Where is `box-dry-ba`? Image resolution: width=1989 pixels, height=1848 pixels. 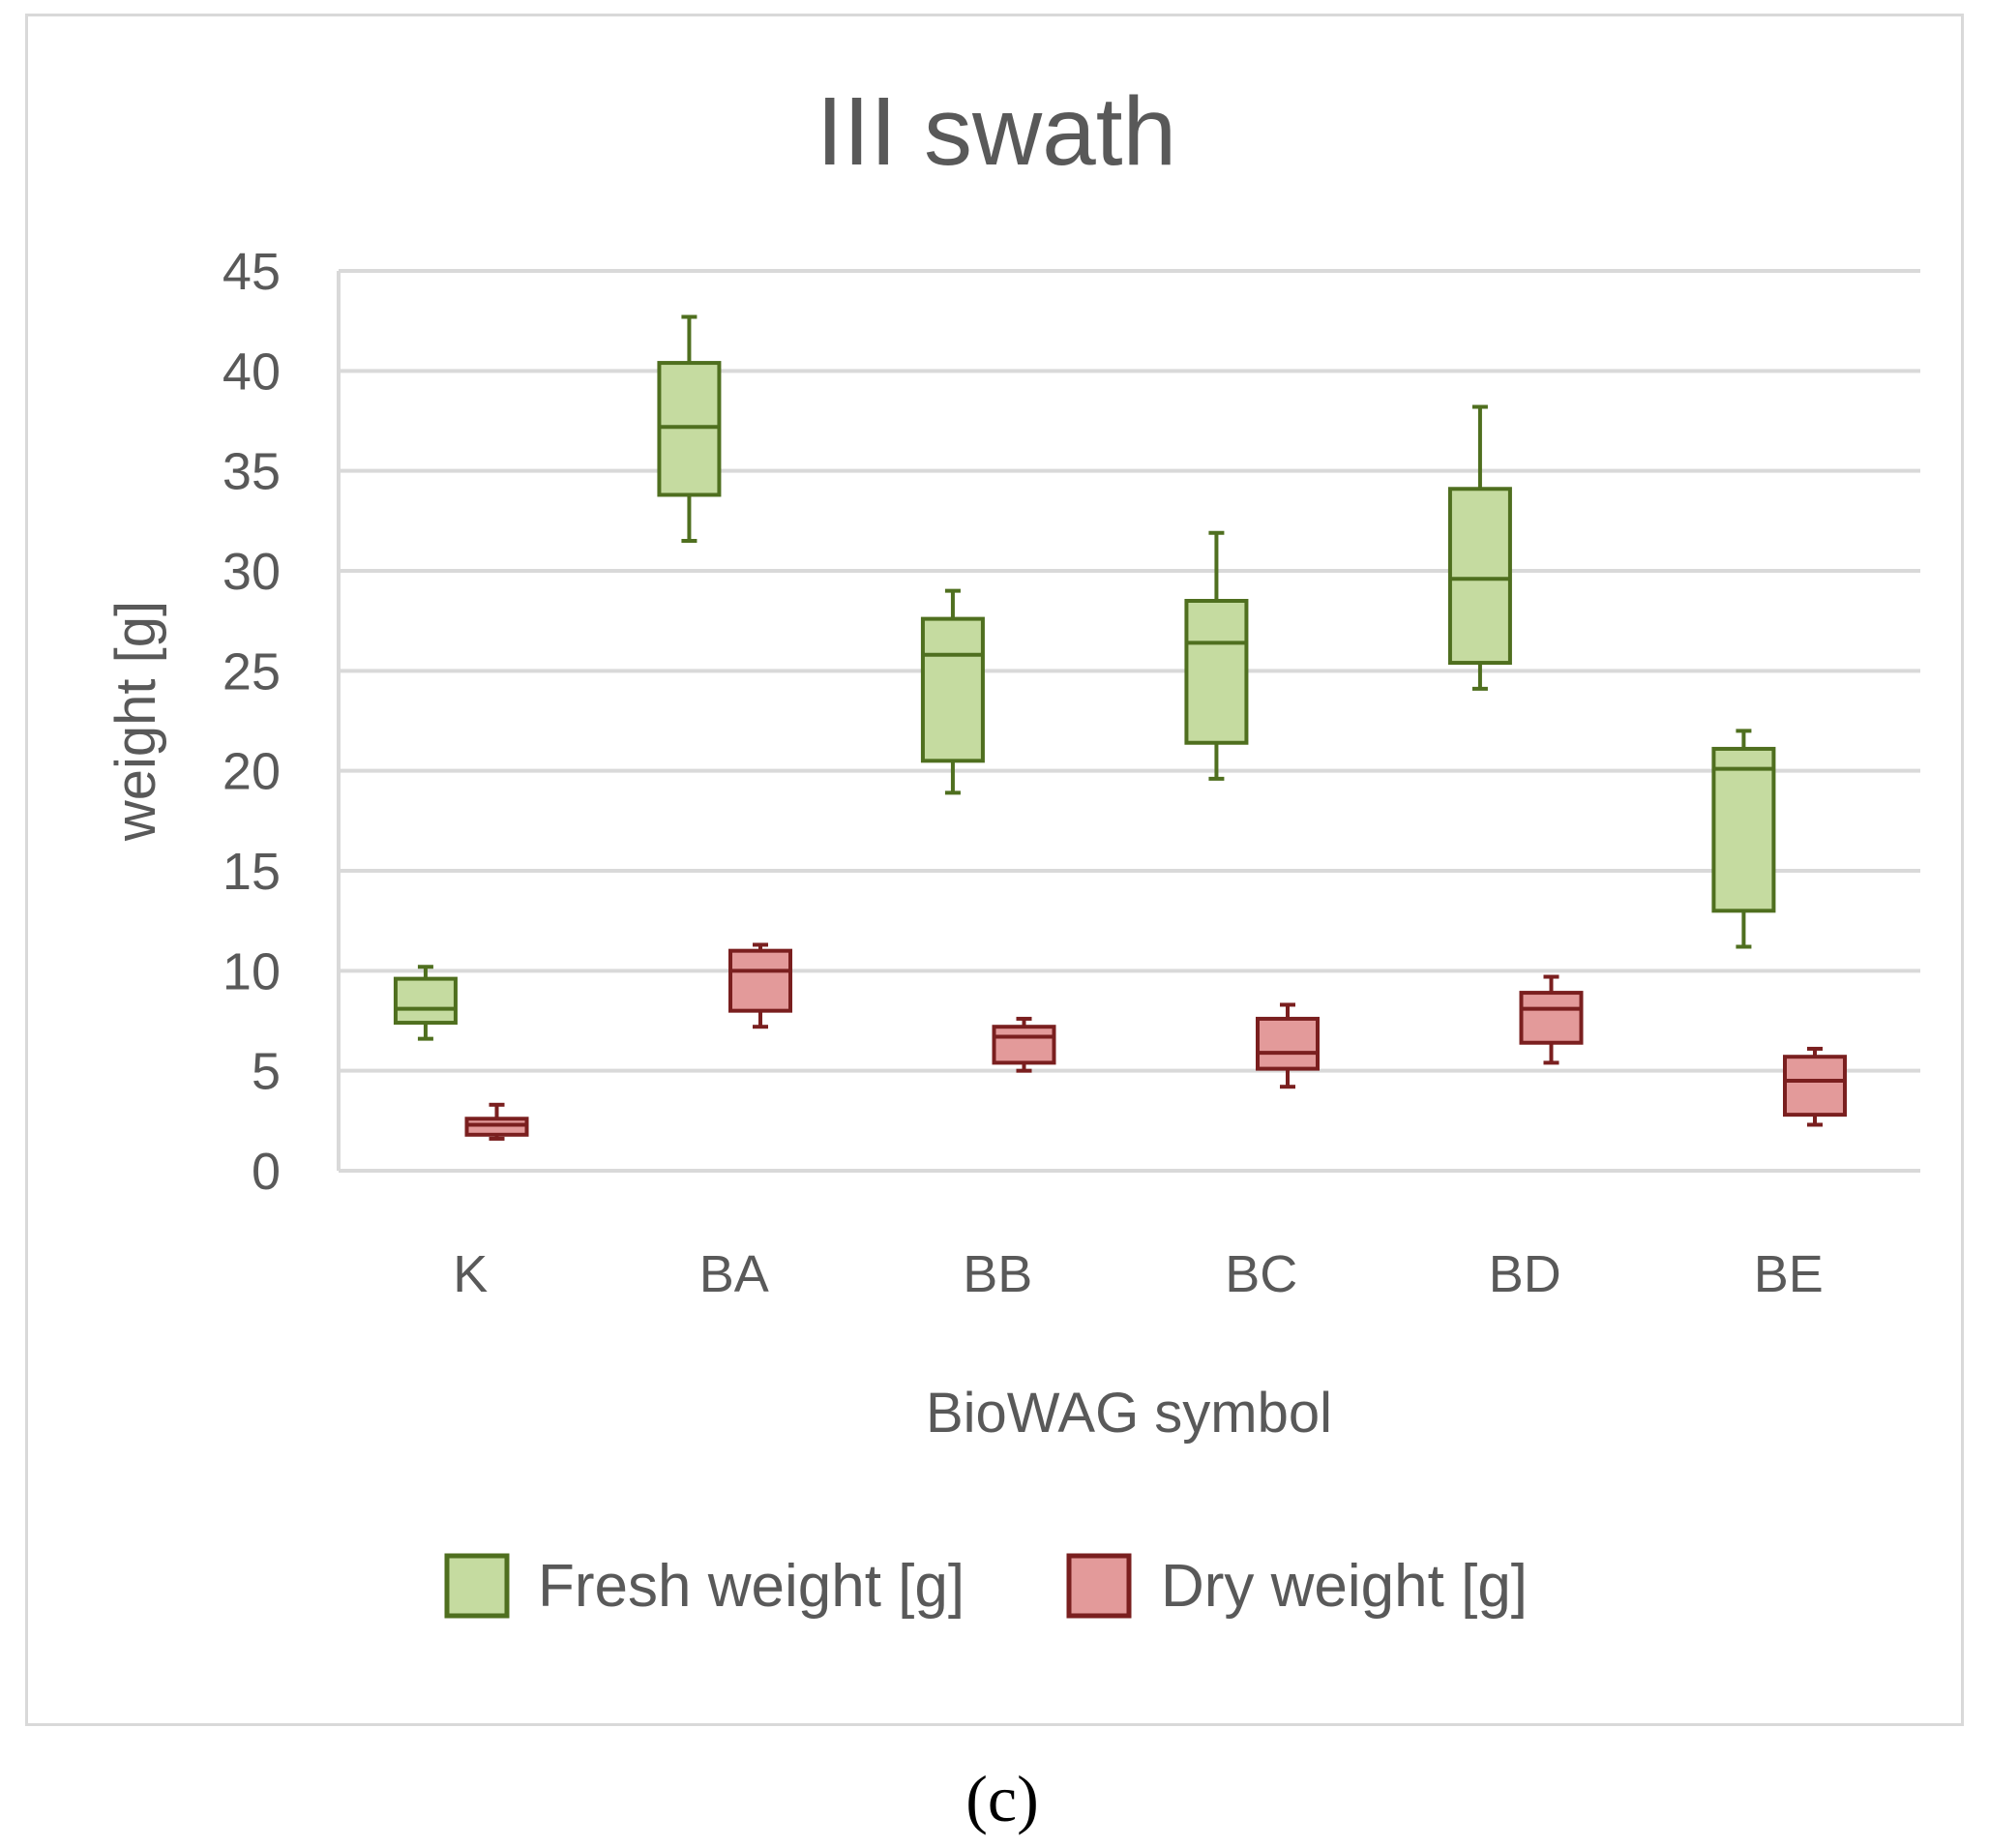 box-dry-ba is located at coordinates (760, 985).